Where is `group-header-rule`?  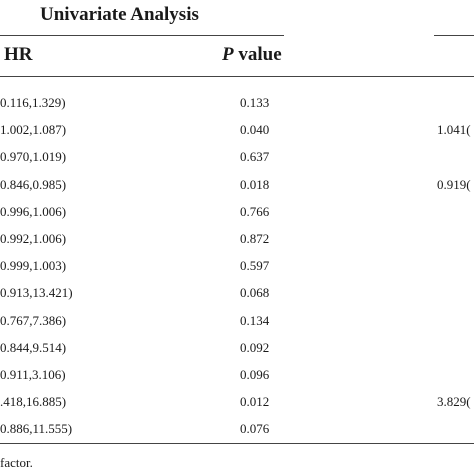
group-header-rule is located at coordinates (142, 35).